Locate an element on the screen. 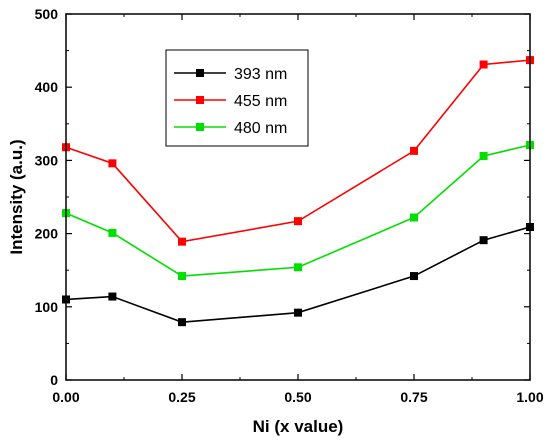  legend-label-0: 393 nm is located at coordinates (260, 74).